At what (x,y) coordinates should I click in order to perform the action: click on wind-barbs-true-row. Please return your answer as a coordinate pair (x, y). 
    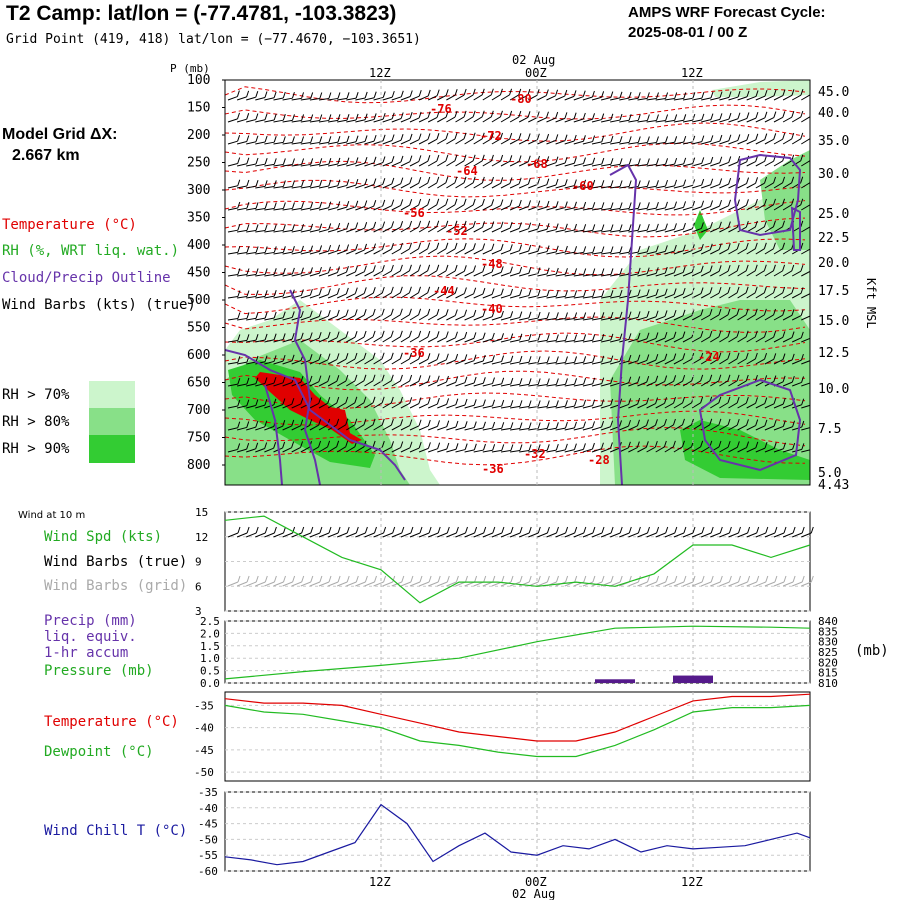
    Looking at the image, I should click on (520, 532).